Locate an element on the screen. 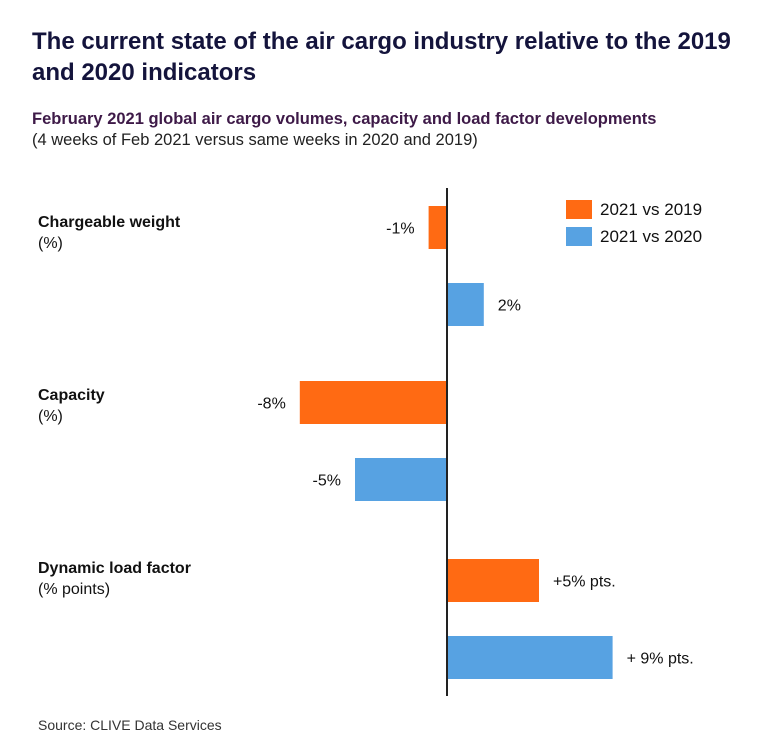 This screenshot has height=750, width=768. category-name: Dynamic load factor is located at coordinates (114, 568).